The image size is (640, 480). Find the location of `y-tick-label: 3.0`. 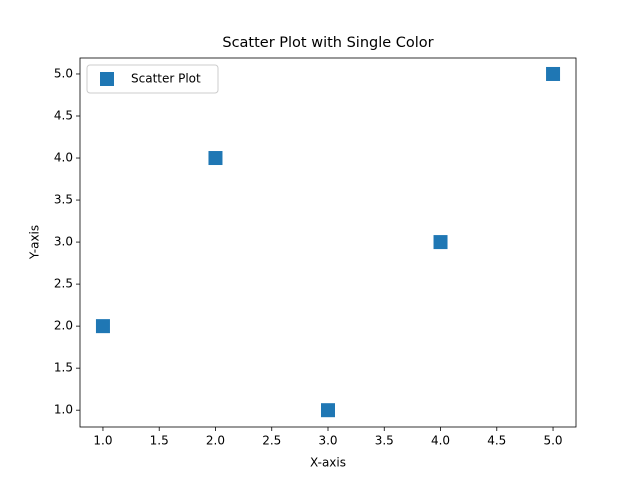

y-tick-label: 3.0 is located at coordinates (63, 242).